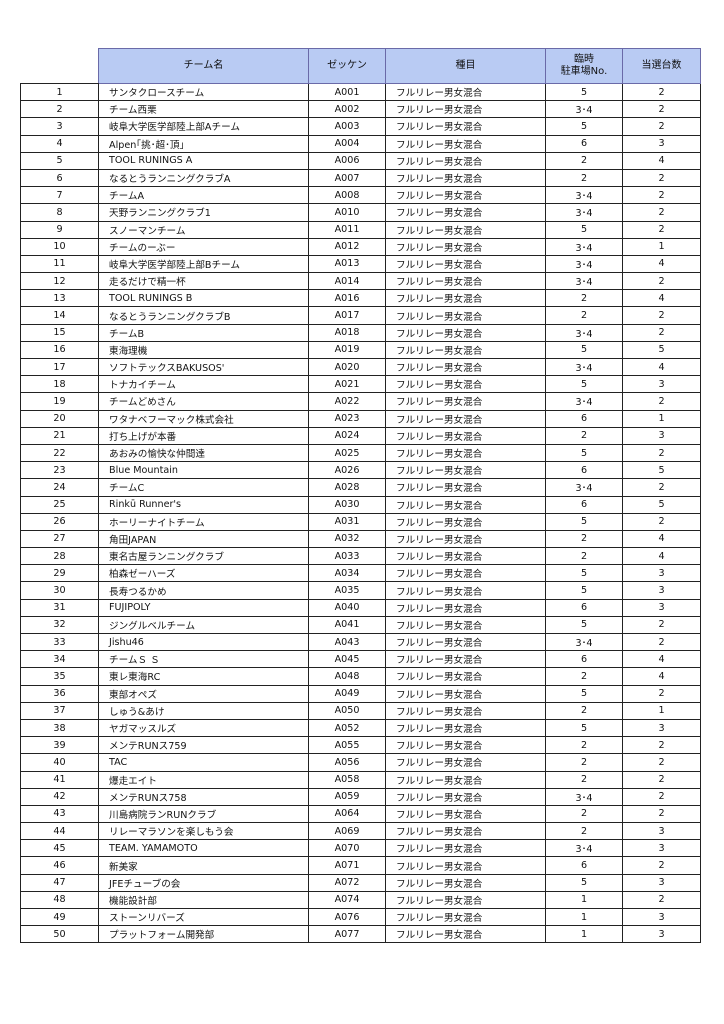  What do you see at coordinates (661, 435) in the screenshot?
I see `allotted-count: 3` at bounding box center [661, 435].